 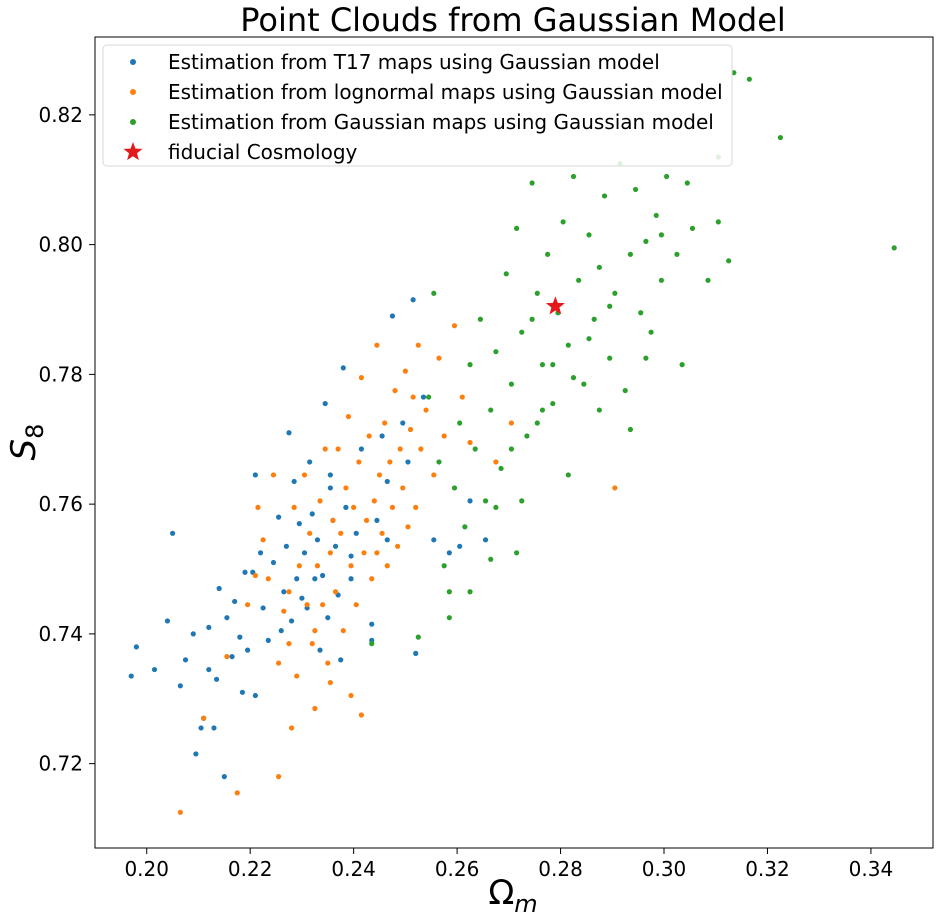 I want to click on y-tick-label: 0.78, so click(x=60, y=374).